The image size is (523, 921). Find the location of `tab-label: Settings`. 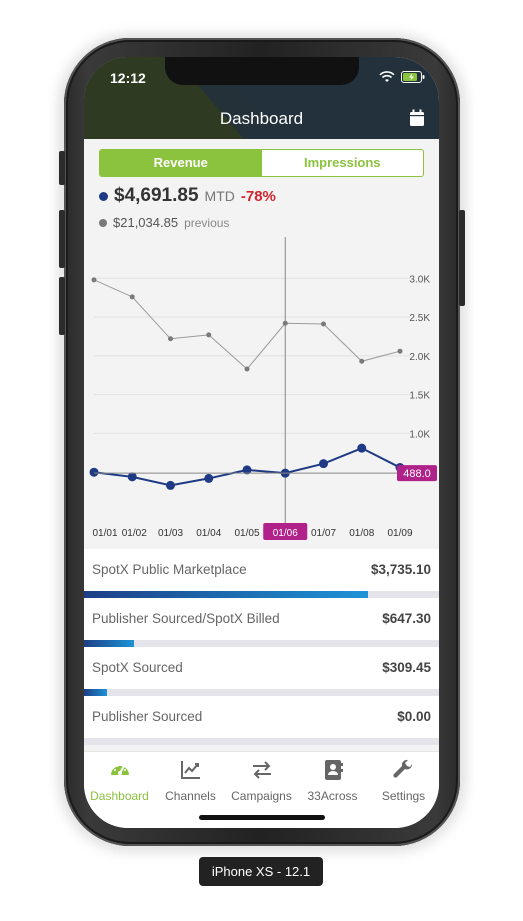

tab-label: Settings is located at coordinates (403, 796).